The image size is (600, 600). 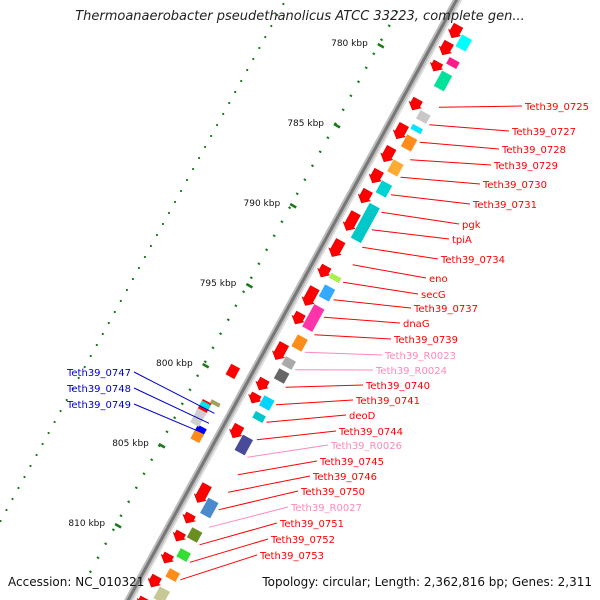 What do you see at coordinates (556, 107) in the screenshot?
I see `gene-label-teth39_0725: Teth39_0725` at bounding box center [556, 107].